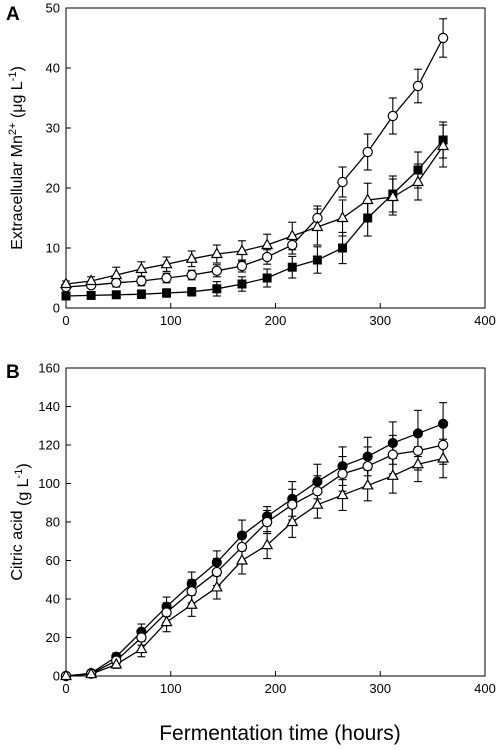 Image resolution: width=498 pixels, height=750 pixels. Describe the element at coordinates (53, 637) in the screenshot. I see `panel-b-y-tick-label: 20` at that location.